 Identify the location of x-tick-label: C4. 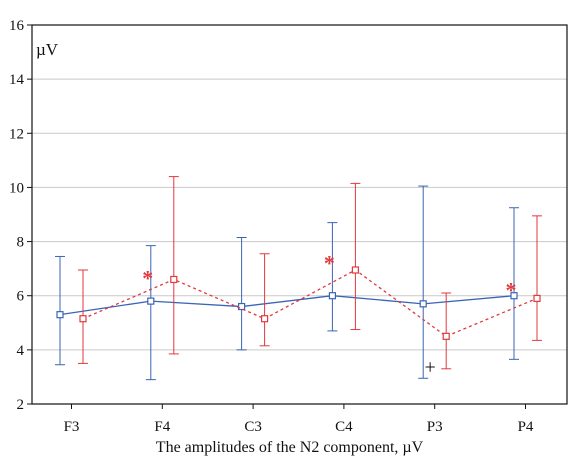
(344, 427).